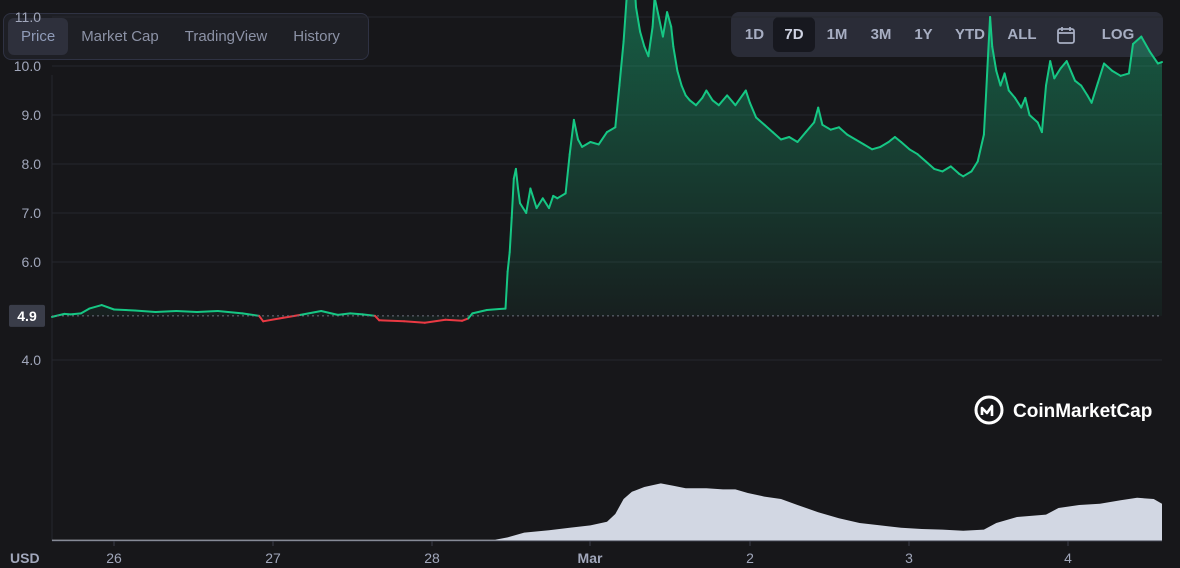 The image size is (1180, 568). Describe the element at coordinates (32, 213) in the screenshot. I see `y-tick-label: 7.0` at that location.